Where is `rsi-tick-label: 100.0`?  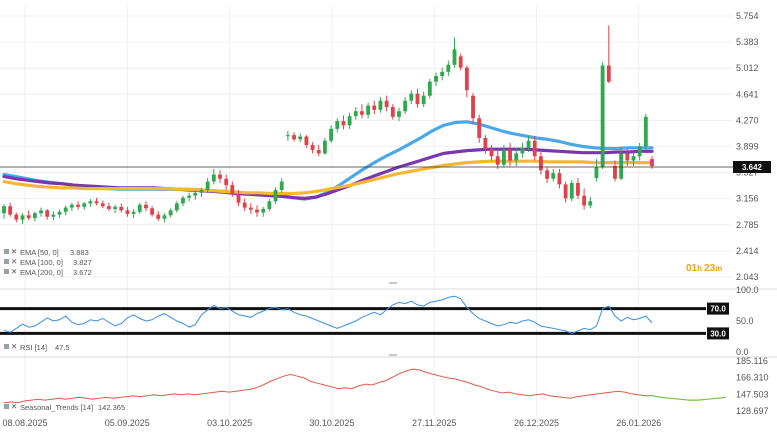 rsi-tick-label: 100.0 is located at coordinates (747, 290).